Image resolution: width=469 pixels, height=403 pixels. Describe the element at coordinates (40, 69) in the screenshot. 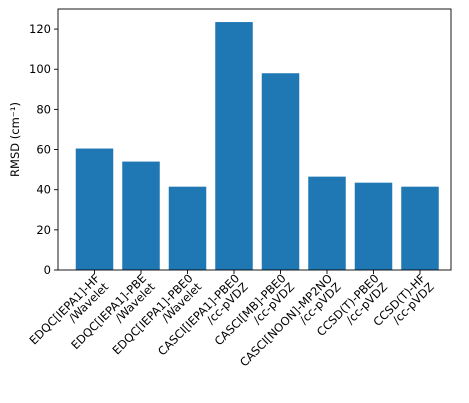

I see `y-tick-label-5: 100` at that location.